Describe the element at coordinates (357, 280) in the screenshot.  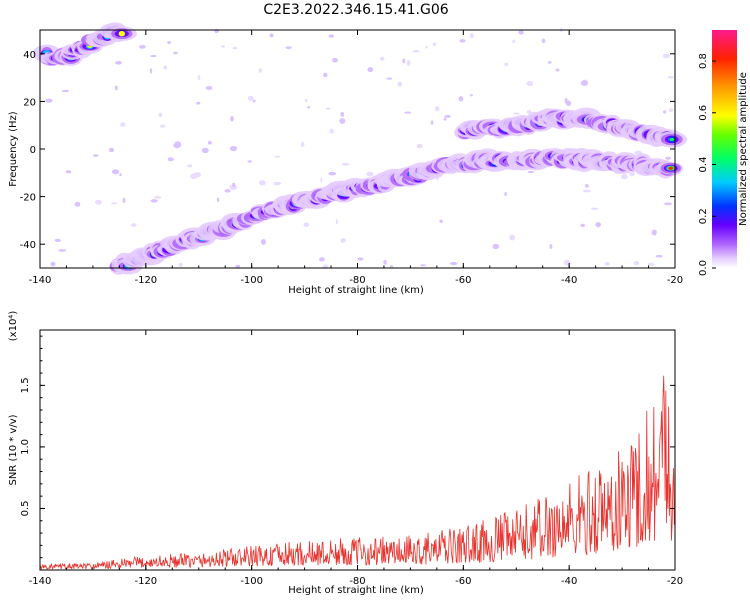
I see `heatmap-x-tick-label: -80` at that location.